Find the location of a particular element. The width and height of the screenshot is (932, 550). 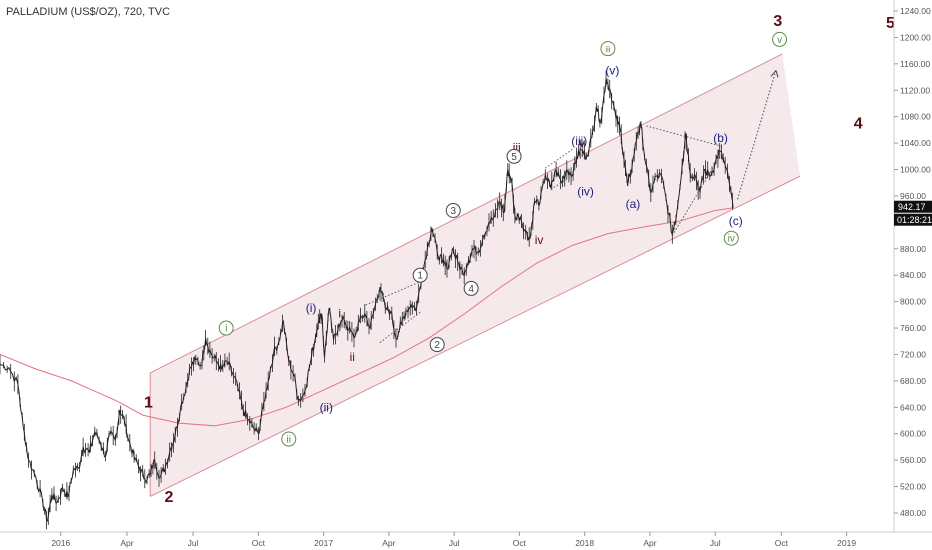

last-price-label: 942.17 is located at coordinates (912, 207).